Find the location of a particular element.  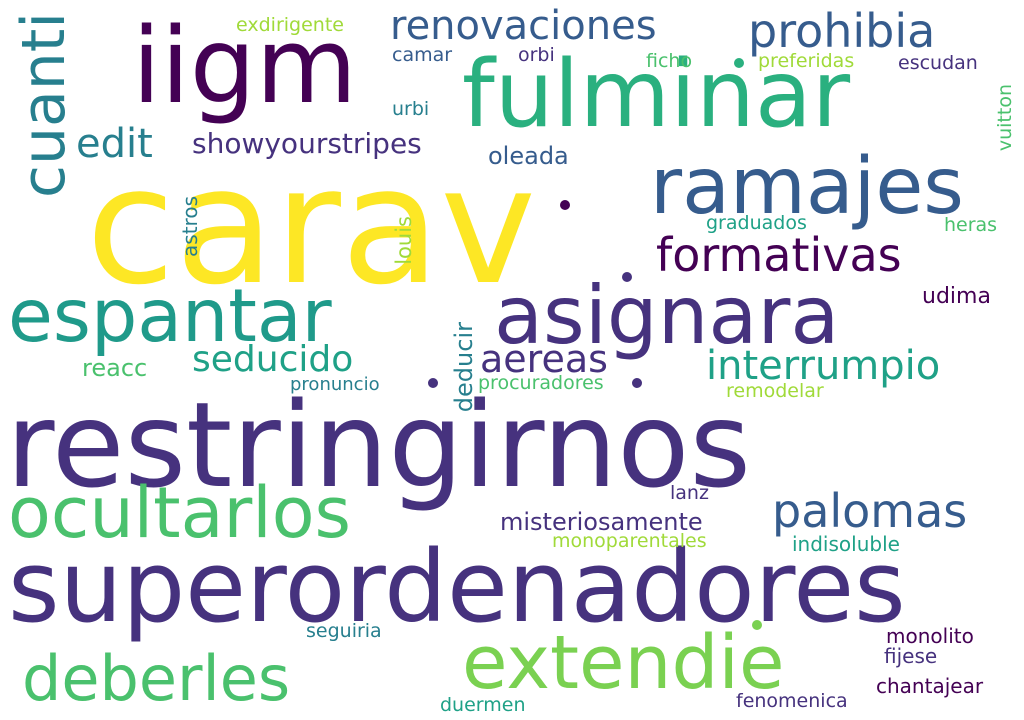

word-misteriosamente: misteriosamente is located at coordinates (601, 522).